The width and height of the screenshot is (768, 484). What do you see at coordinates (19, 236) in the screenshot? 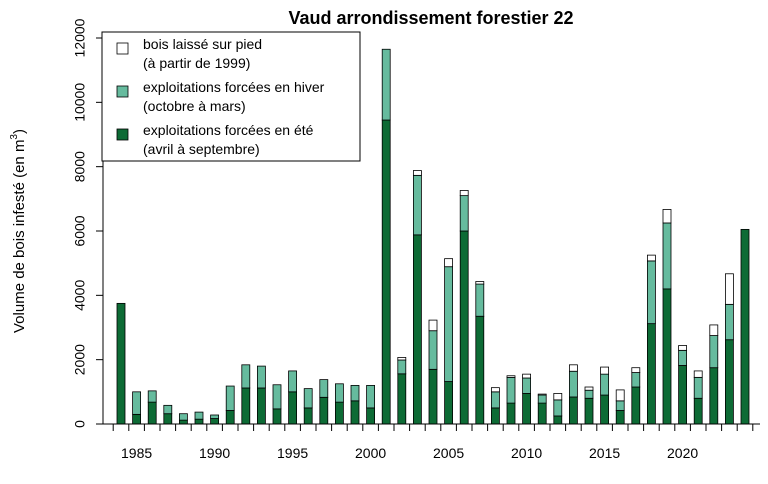
I see `y-axis-label-main: Volume de bois infesté (en m` at bounding box center [19, 236].